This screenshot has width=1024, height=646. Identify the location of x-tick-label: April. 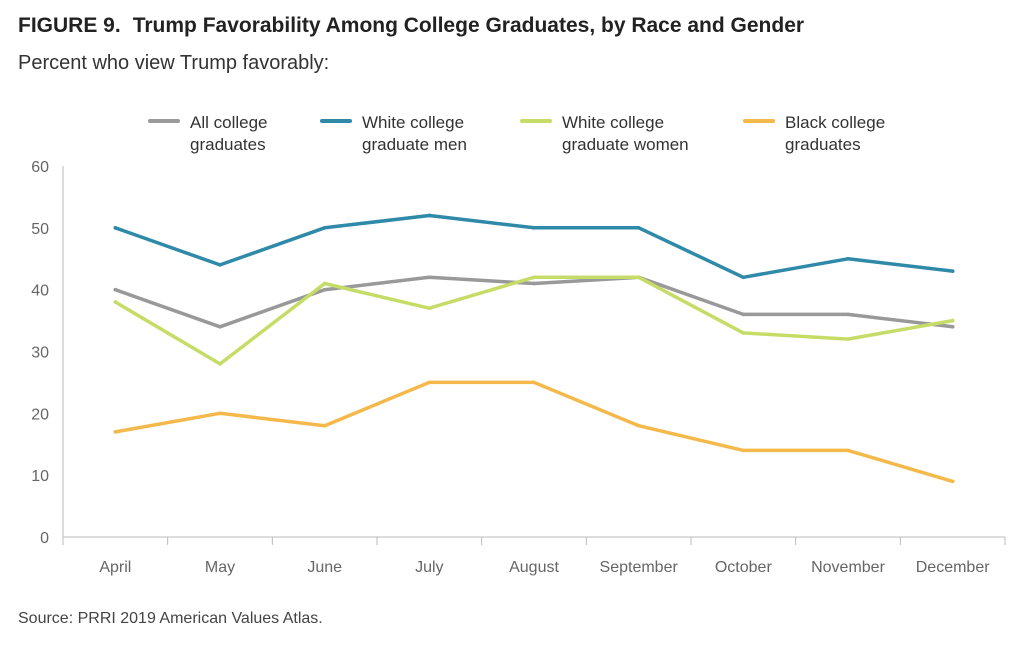
(115, 567).